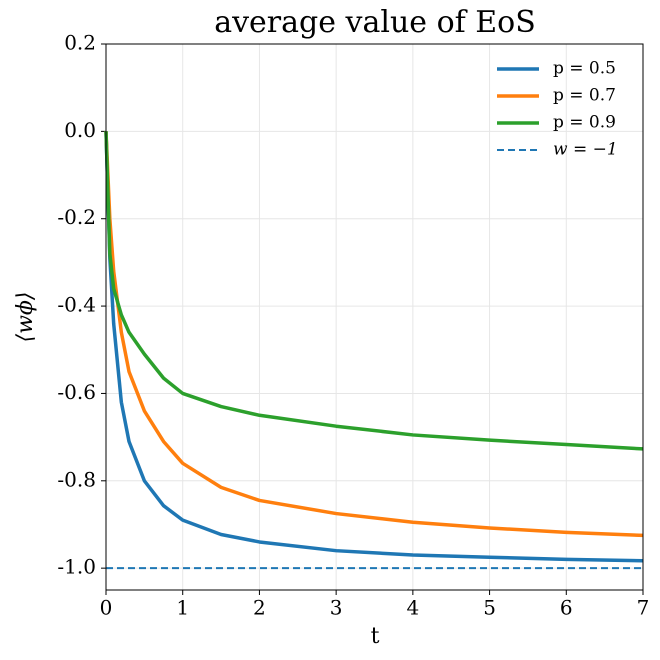 The height and width of the screenshot is (660, 660). Describe the element at coordinates (336, 608) in the screenshot. I see `x-tick-label: 3` at that location.